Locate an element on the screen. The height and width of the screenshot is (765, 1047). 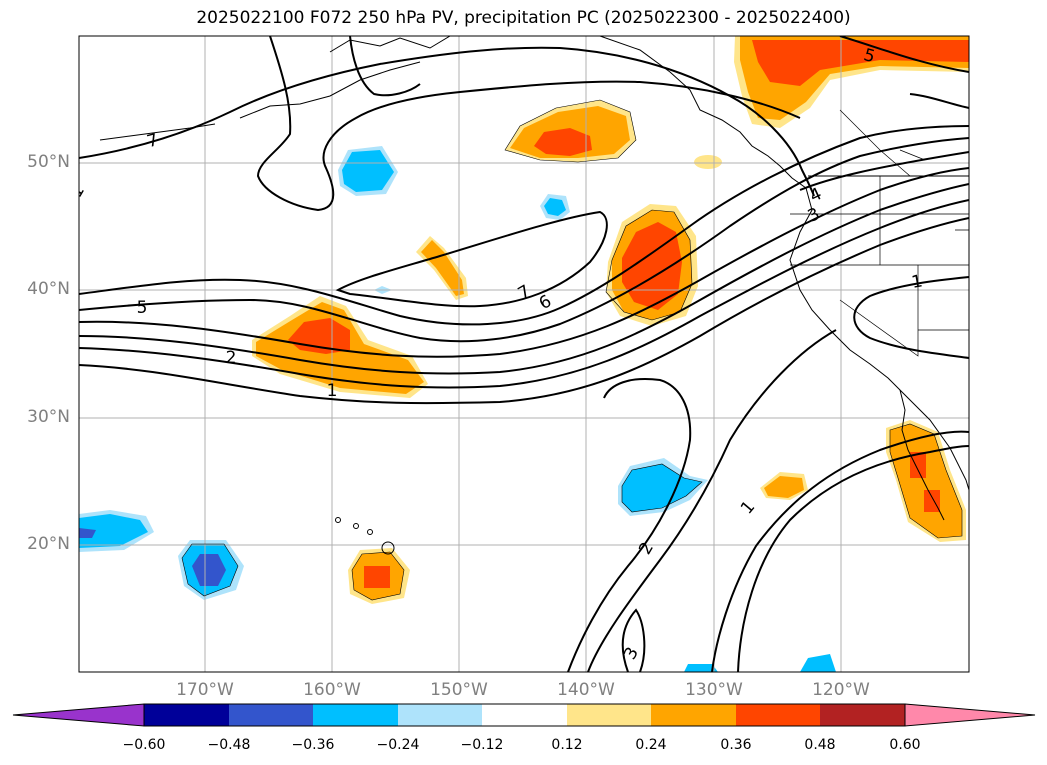
pv-contour-7-closed is located at coordinates (471, 259).